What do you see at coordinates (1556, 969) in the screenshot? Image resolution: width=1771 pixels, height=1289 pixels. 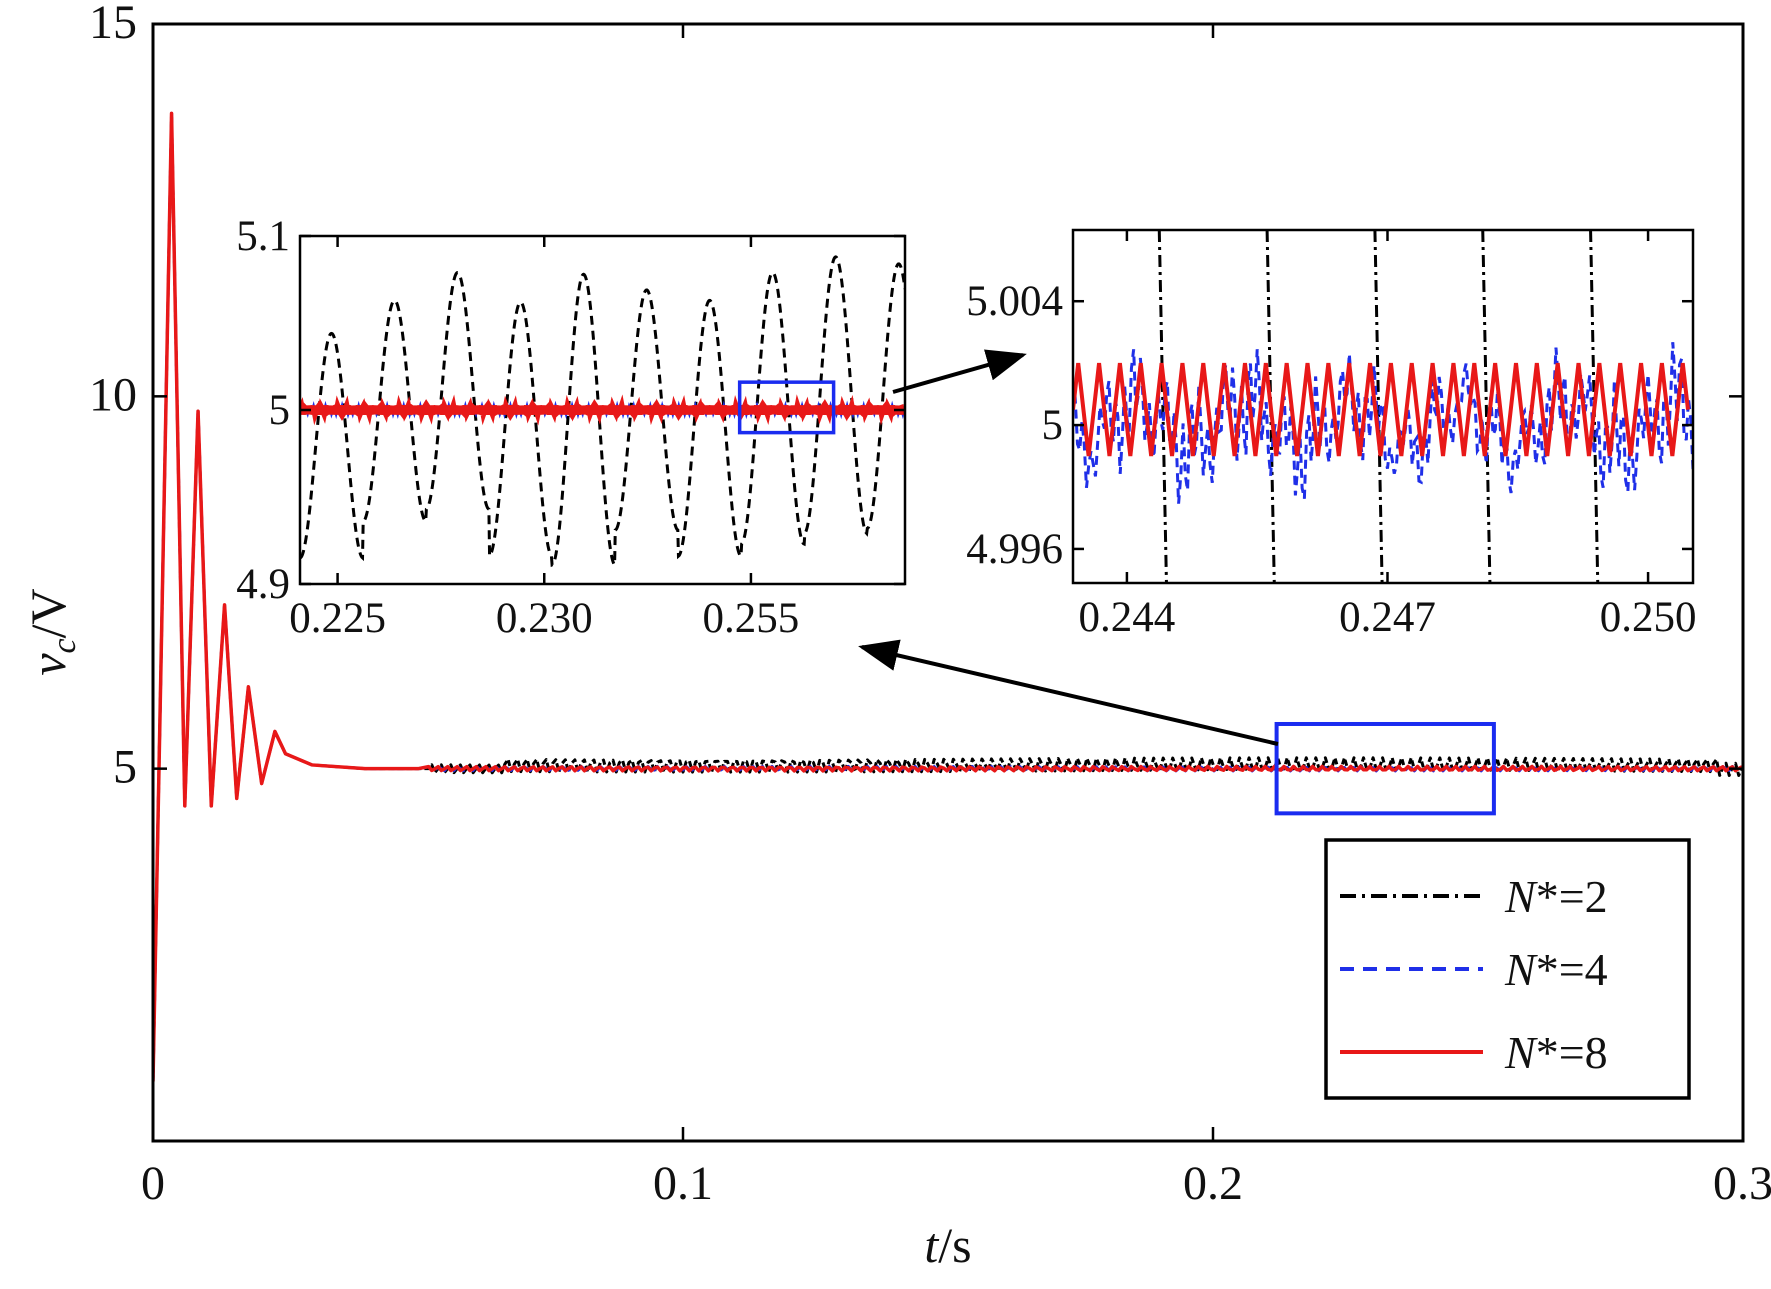 I see `legend-label-n4: N*=4` at bounding box center [1556, 969].